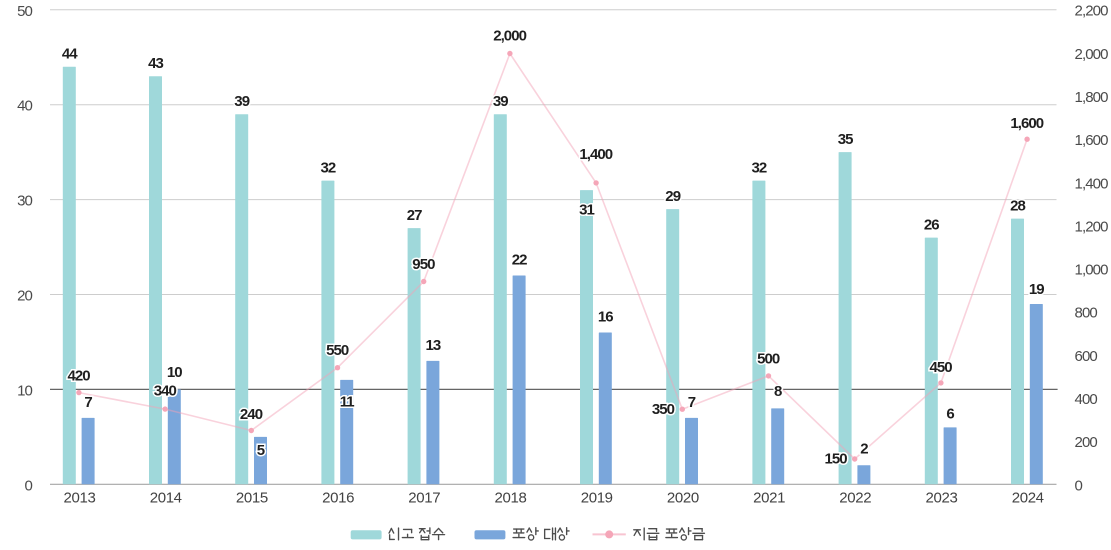 The width and height of the screenshot is (1111, 550). What do you see at coordinates (950, 414) in the screenshot?
I see `svg-text: 6` at bounding box center [950, 414].